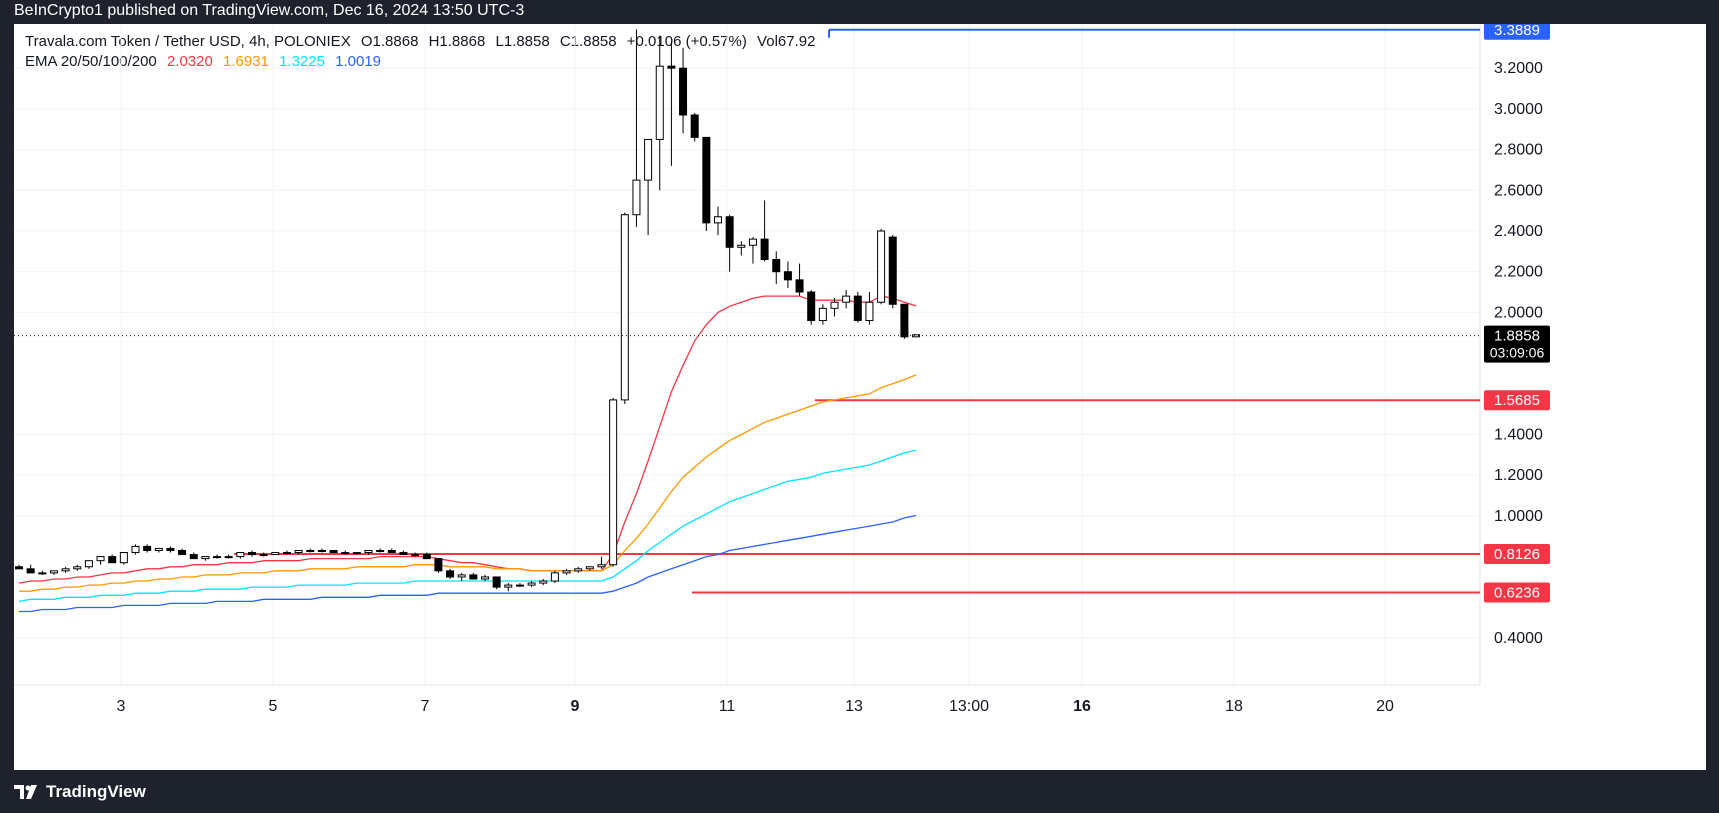 This screenshot has width=1719, height=813. Describe the element at coordinates (1517, 336) in the screenshot. I see `last-price-label: 1.8858` at that location.